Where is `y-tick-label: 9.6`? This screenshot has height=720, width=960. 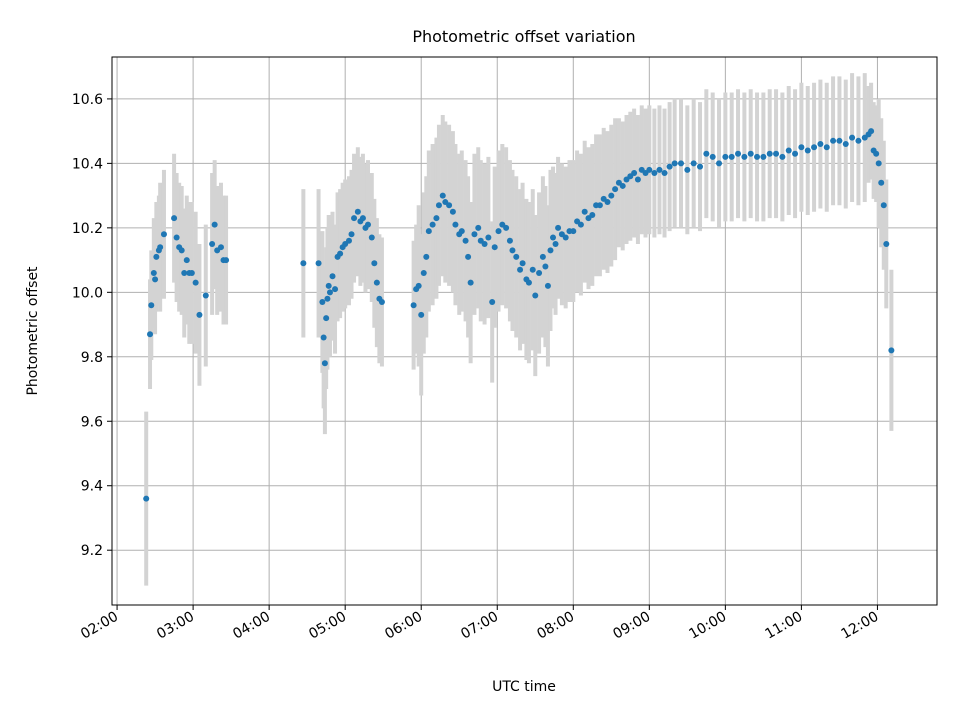
y-tick-label: 9.6 is located at coordinates (92, 422).